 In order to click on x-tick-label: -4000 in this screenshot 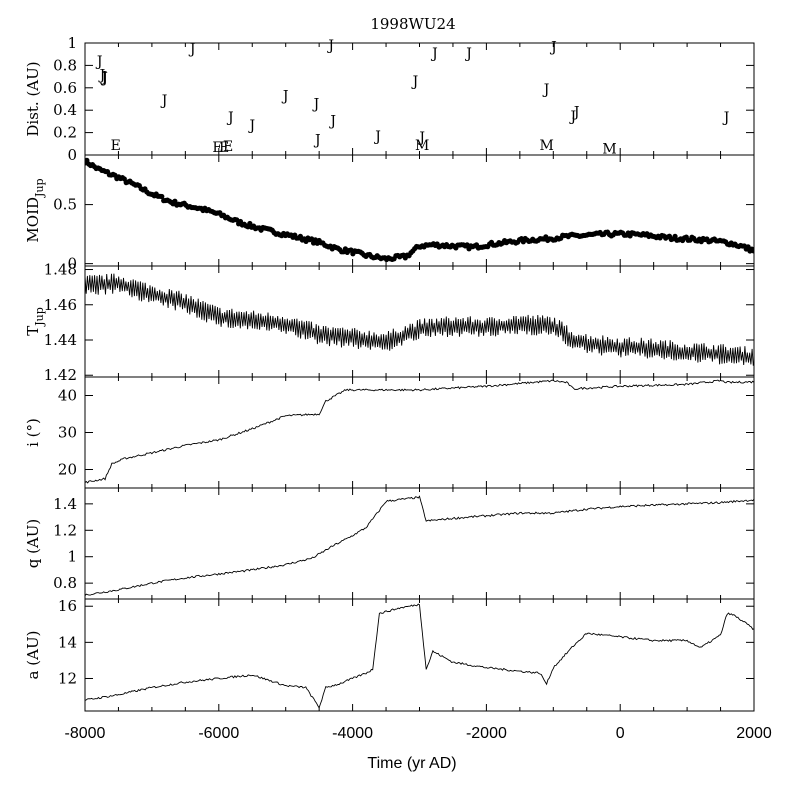, I will do `click(352, 733)`.